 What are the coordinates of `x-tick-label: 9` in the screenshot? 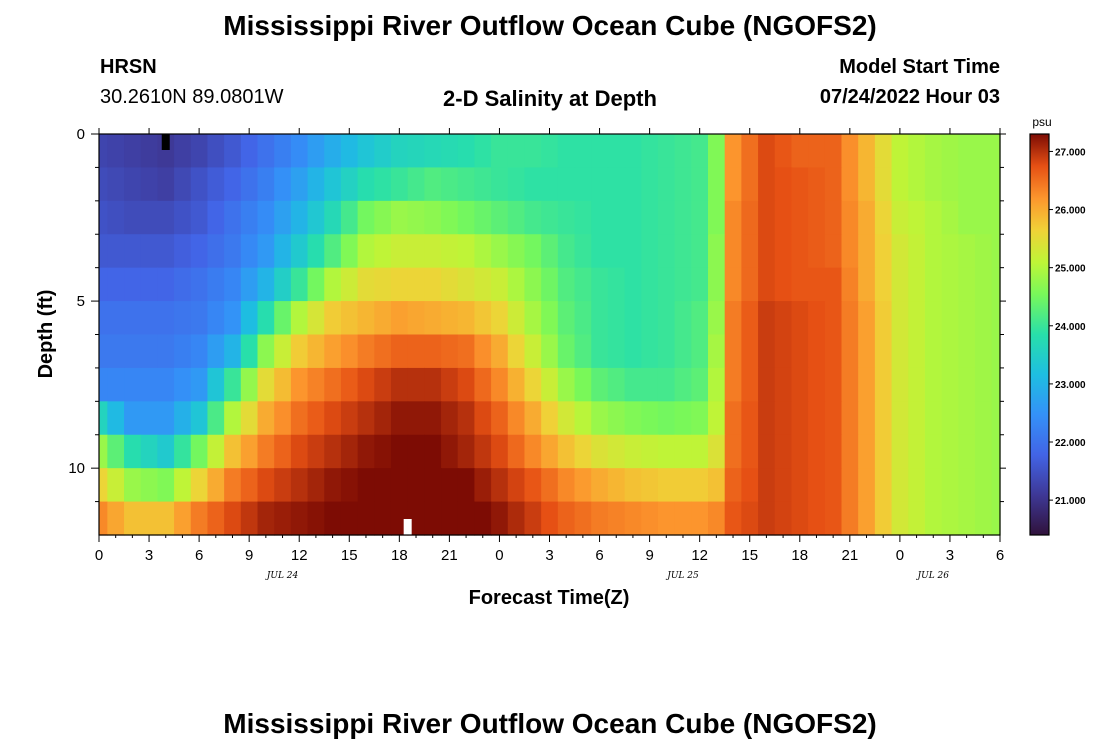 It's located at (249, 555).